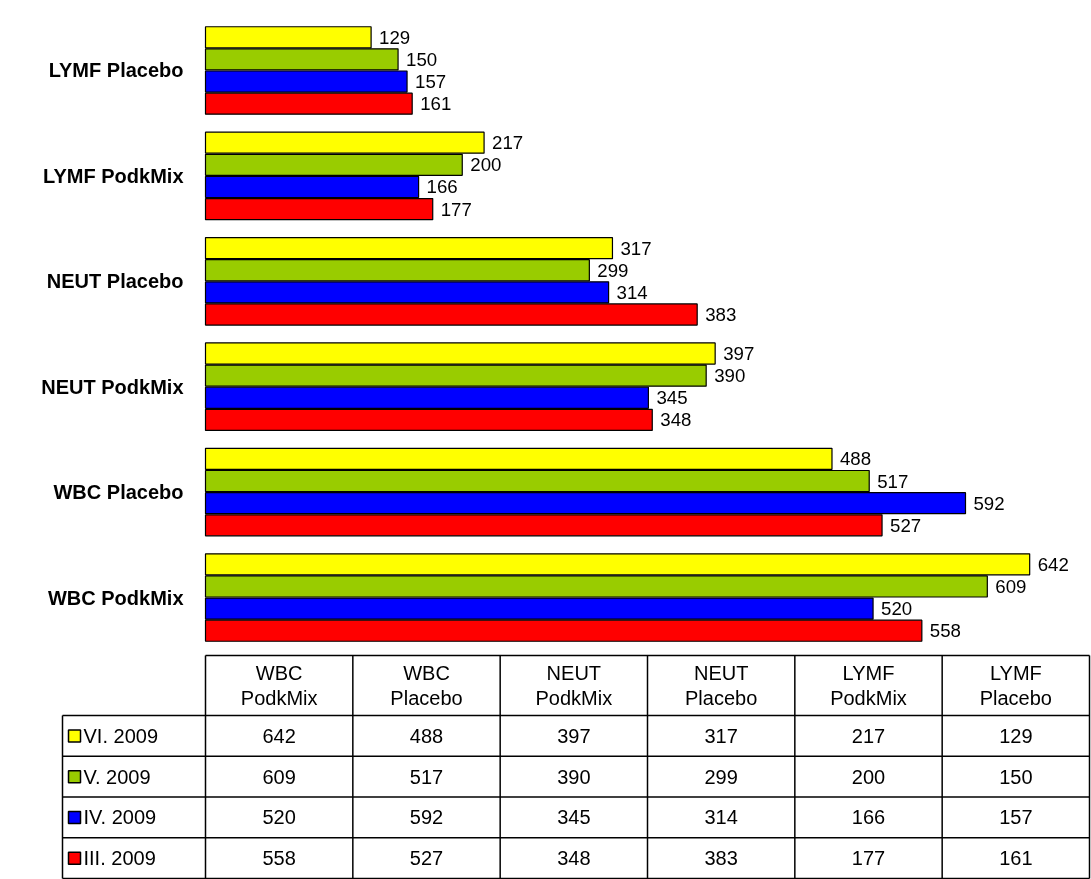  Describe the element at coordinates (431, 82) in the screenshot. I see `data-label: 157` at that location.